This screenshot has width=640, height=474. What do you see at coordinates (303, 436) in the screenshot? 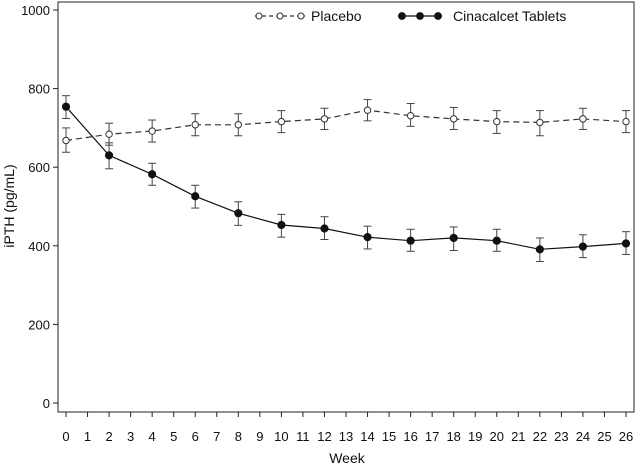
I see `x-tick-label: 11` at bounding box center [303, 436].